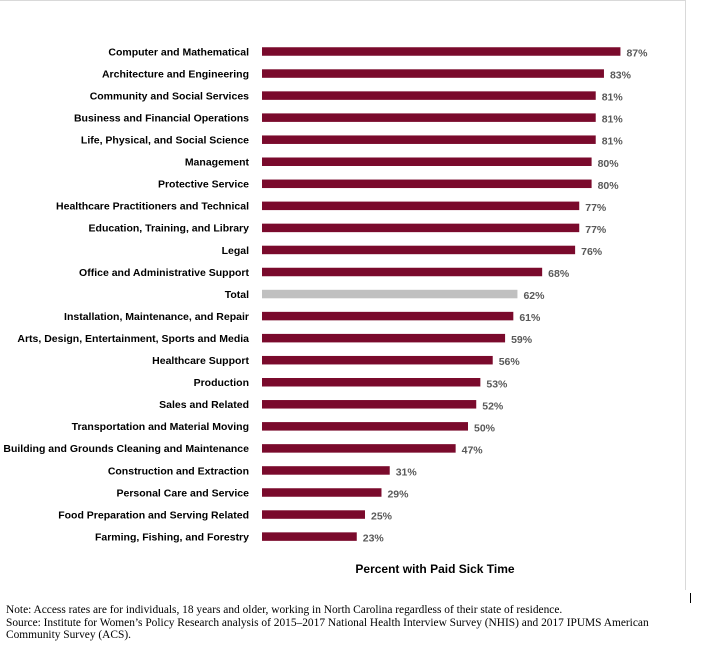 The image size is (704, 657). I want to click on value-label-arts-design-entertainment-sports-and-media: 59%, so click(522, 340).